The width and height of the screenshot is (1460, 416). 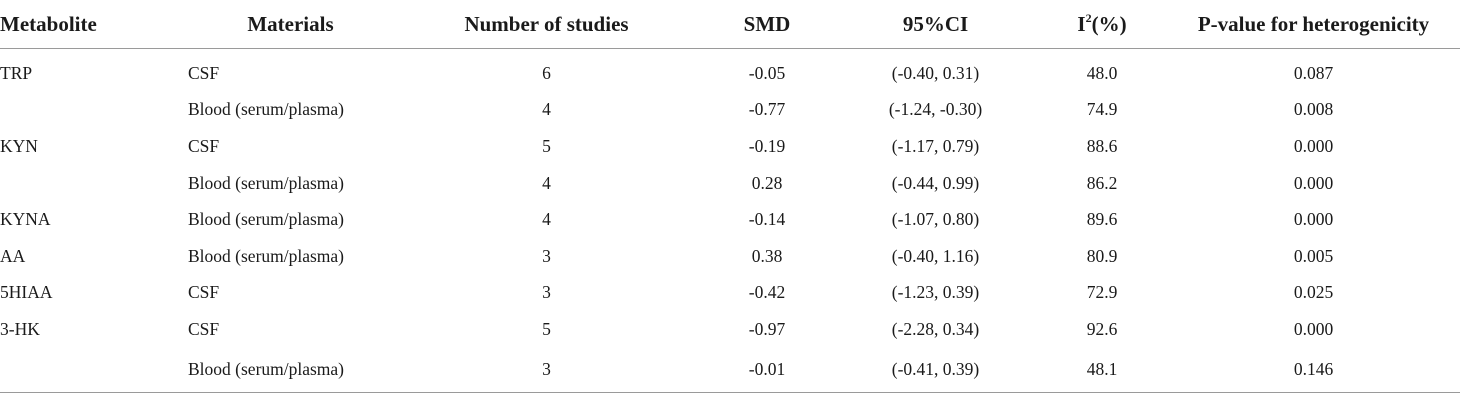 I want to click on cell-smd: -0.42, so click(x=767, y=292).